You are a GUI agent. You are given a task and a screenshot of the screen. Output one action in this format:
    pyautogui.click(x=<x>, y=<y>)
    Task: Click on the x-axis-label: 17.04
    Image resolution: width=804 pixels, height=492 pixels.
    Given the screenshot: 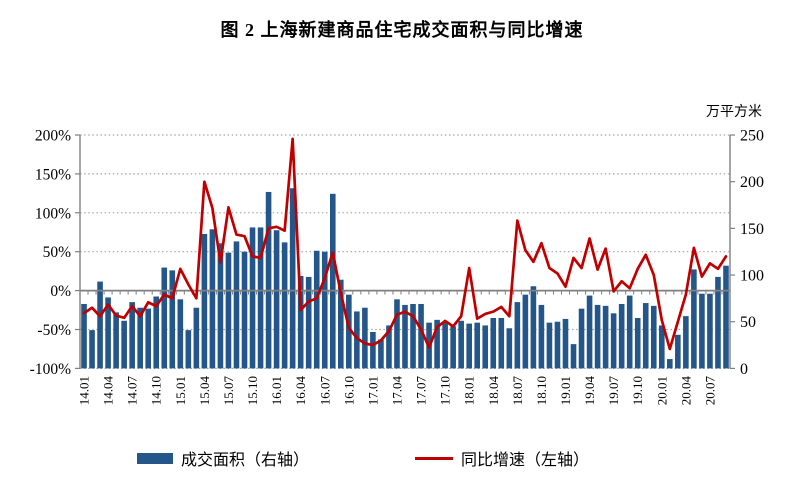 What is the action you would take?
    pyautogui.click(x=396, y=391)
    